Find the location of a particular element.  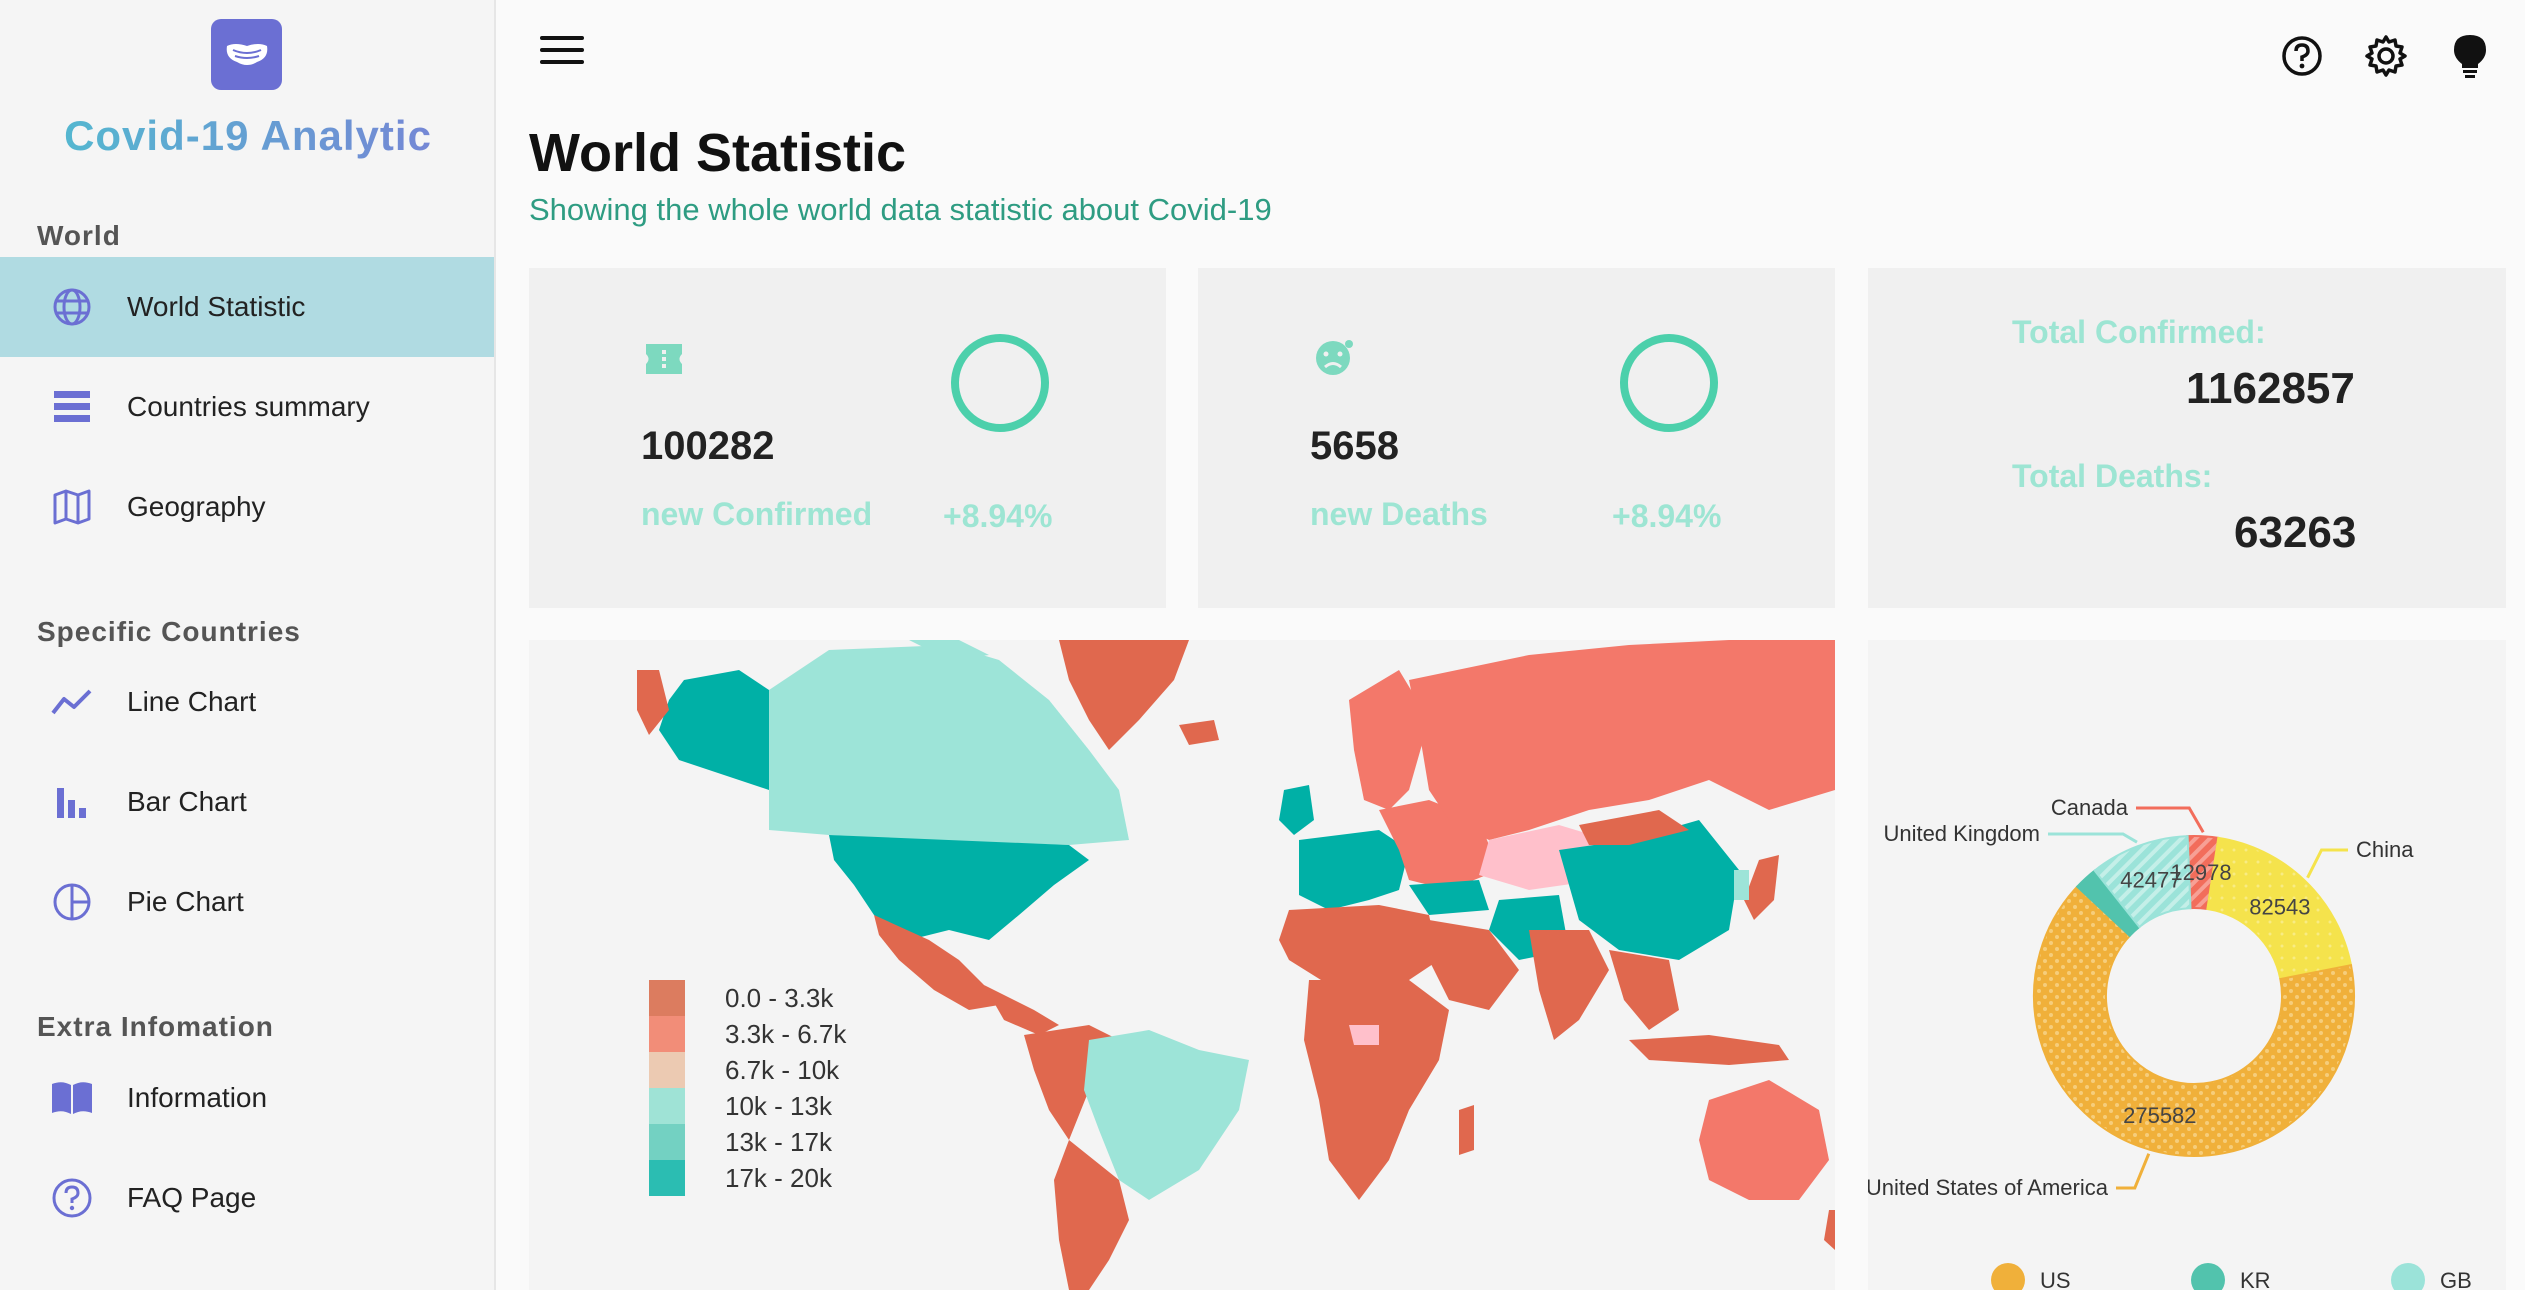

legend-label: 10k - 13k is located at coordinates (778, 1105).